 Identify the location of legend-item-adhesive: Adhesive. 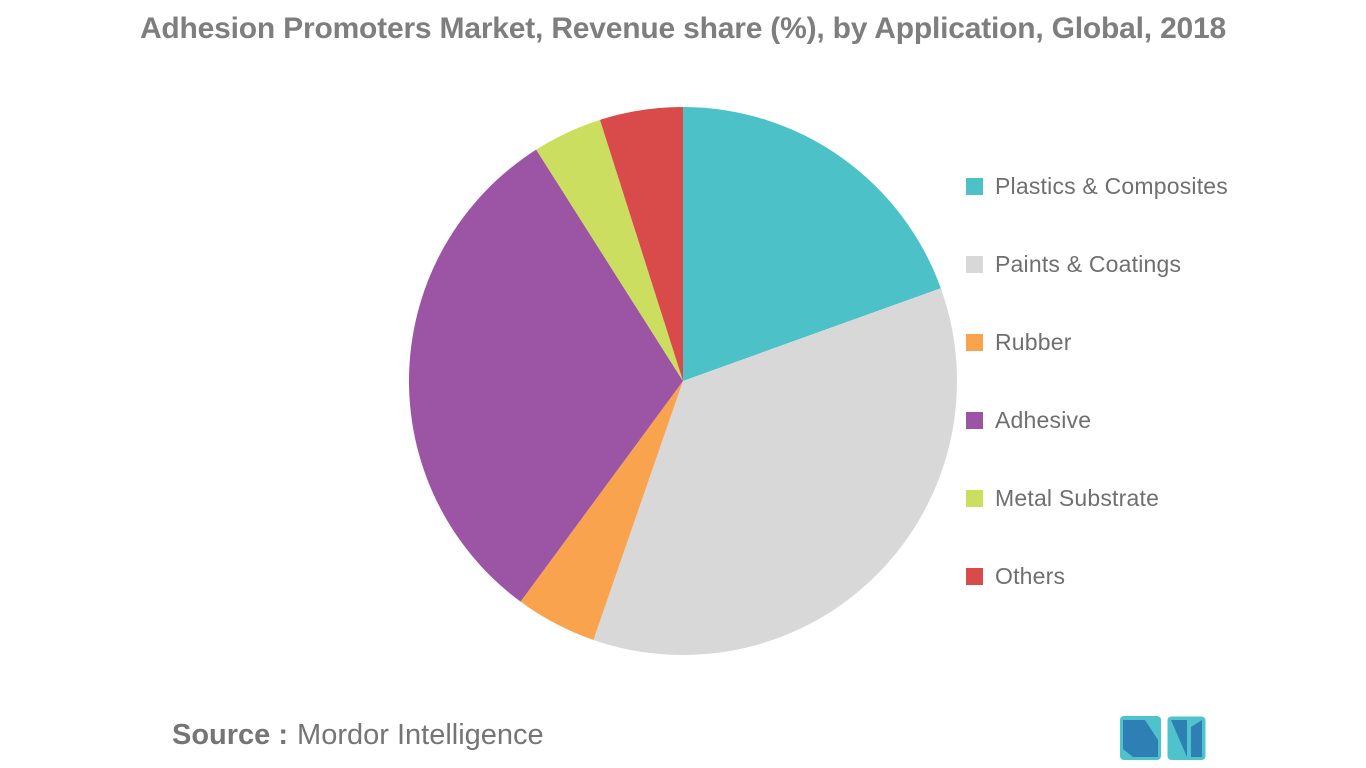
(1097, 420).